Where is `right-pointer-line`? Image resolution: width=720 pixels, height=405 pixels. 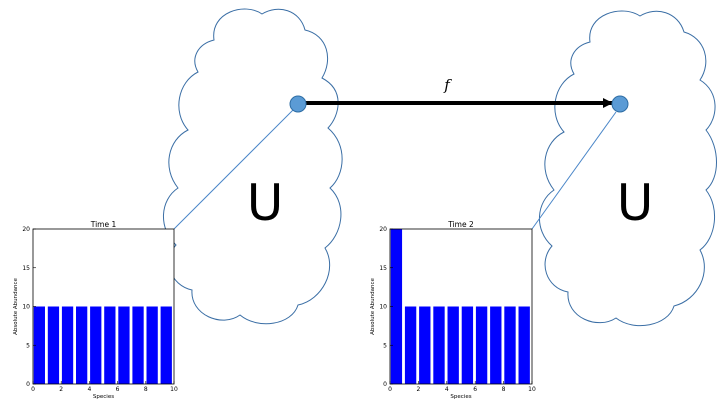
right-pointer-line is located at coordinates (574, 170).